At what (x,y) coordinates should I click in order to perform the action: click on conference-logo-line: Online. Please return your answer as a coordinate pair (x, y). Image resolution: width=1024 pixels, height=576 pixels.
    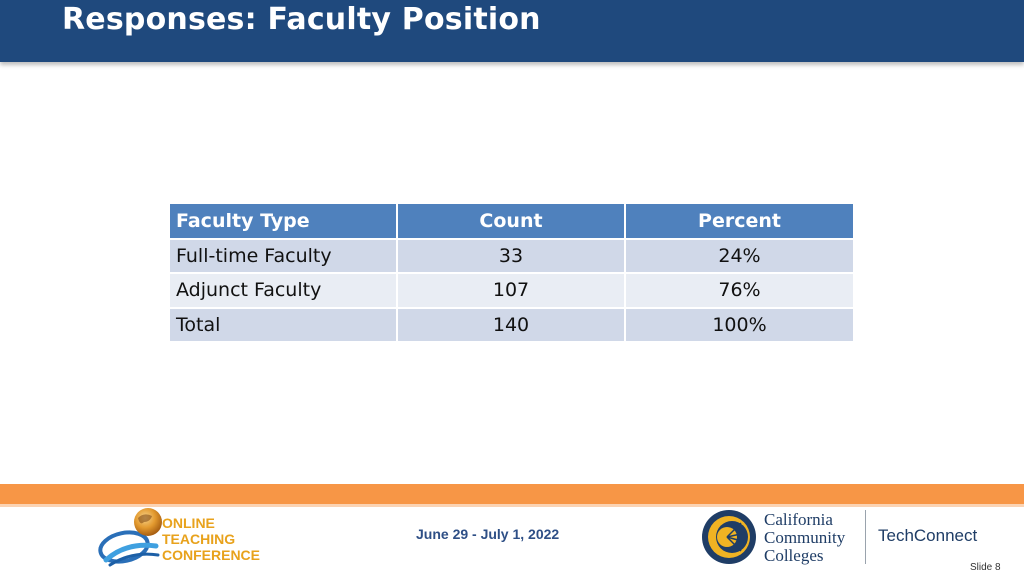
    Looking at the image, I should click on (188, 523).